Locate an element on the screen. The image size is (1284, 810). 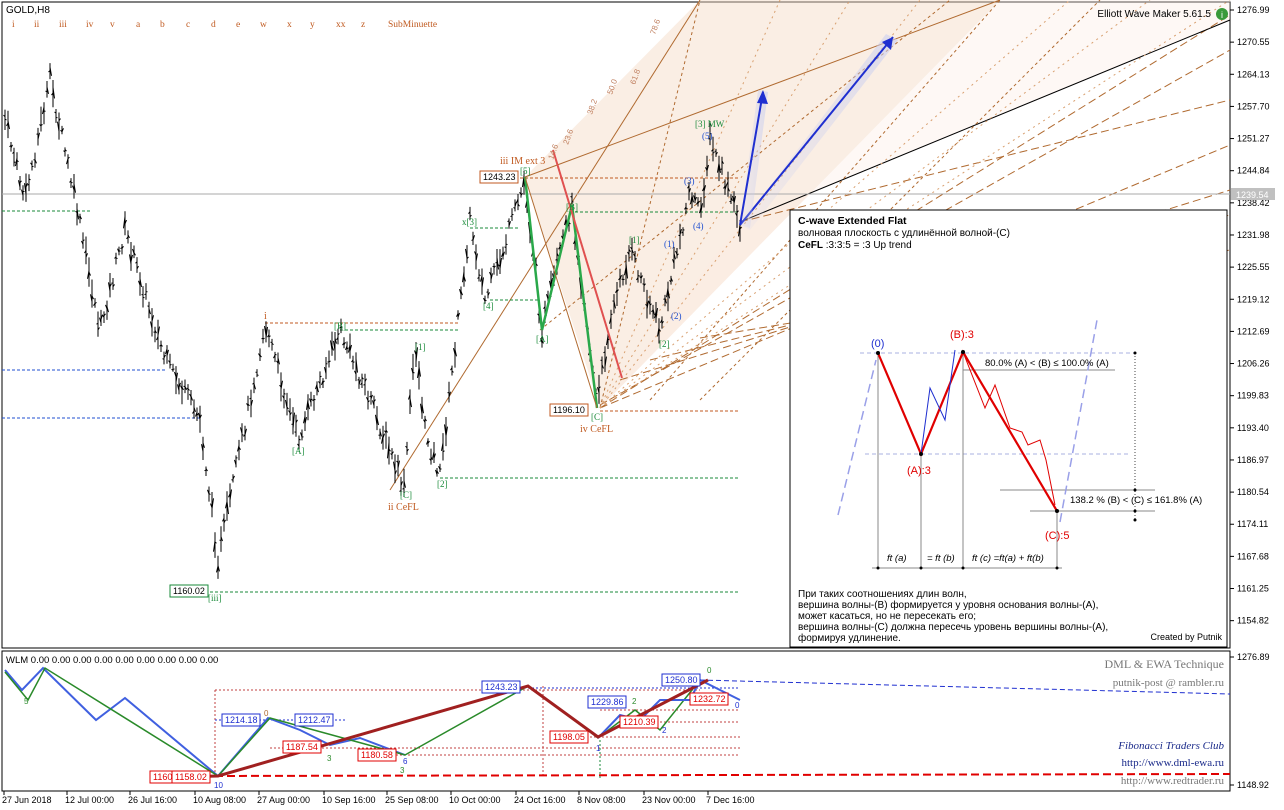
degree-button-subminuette: SubMinuette is located at coordinates (412, 25).